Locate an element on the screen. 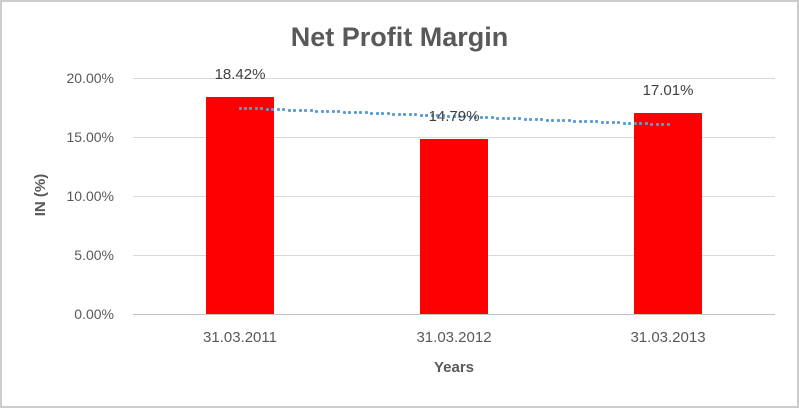 The width and height of the screenshot is (799, 408). y-tick-label: 15.00% is located at coordinates (90, 137).